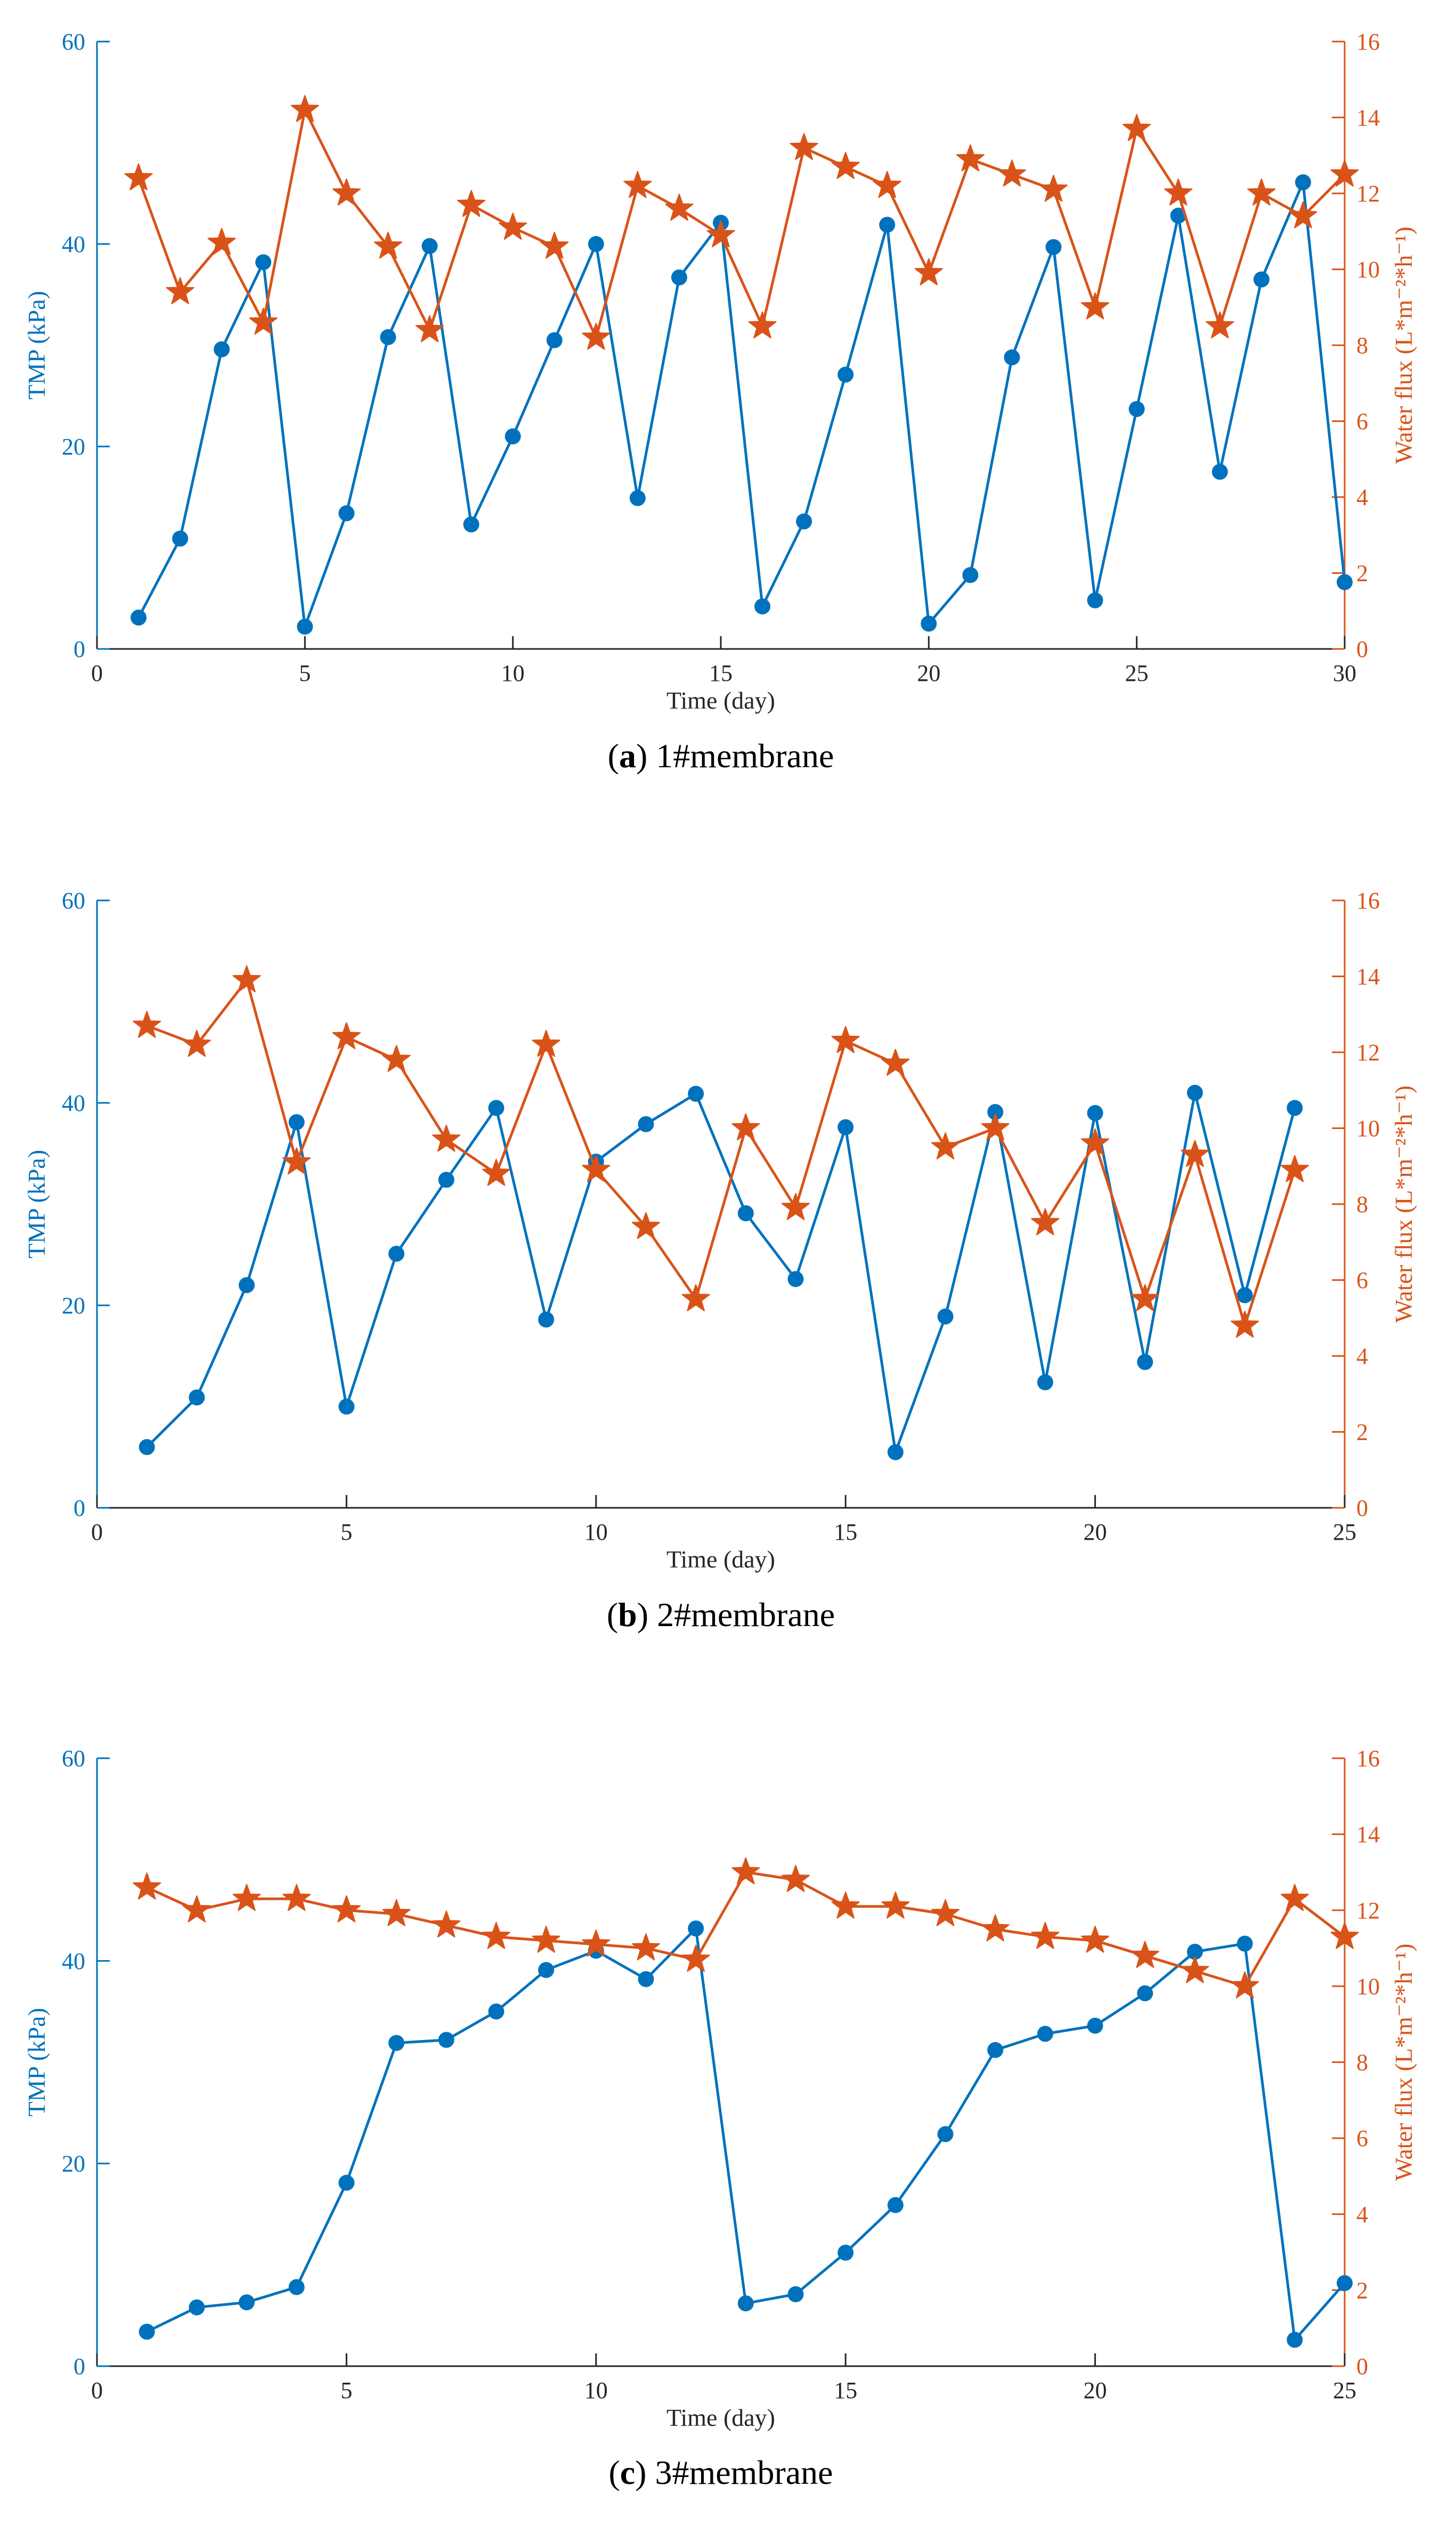 This screenshot has width=1456, height=2526. I want to click on caption-close-paren: ), so click(642, 1615).